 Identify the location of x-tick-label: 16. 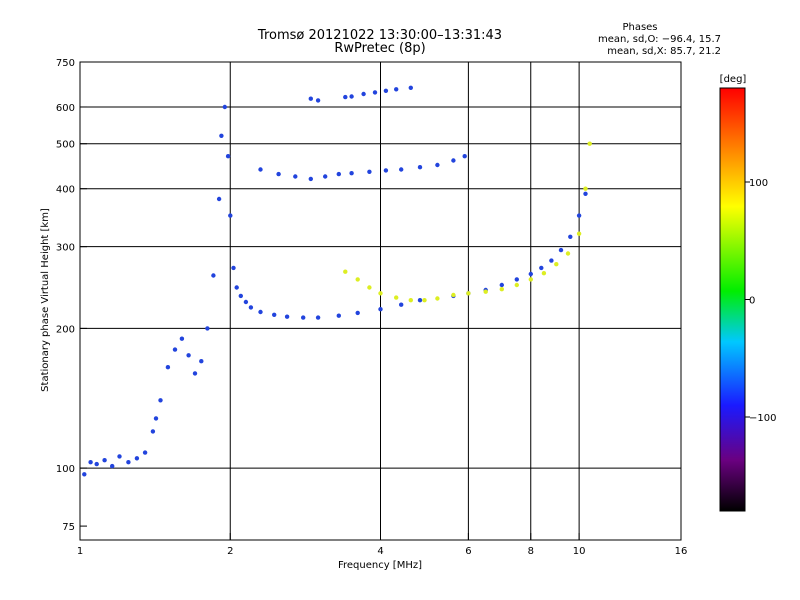
(681, 551).